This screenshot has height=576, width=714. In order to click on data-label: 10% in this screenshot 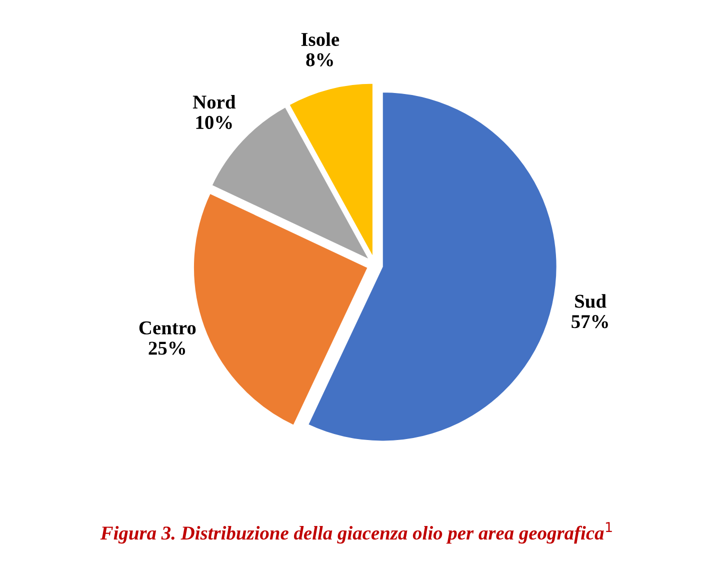, I will do `click(214, 123)`.